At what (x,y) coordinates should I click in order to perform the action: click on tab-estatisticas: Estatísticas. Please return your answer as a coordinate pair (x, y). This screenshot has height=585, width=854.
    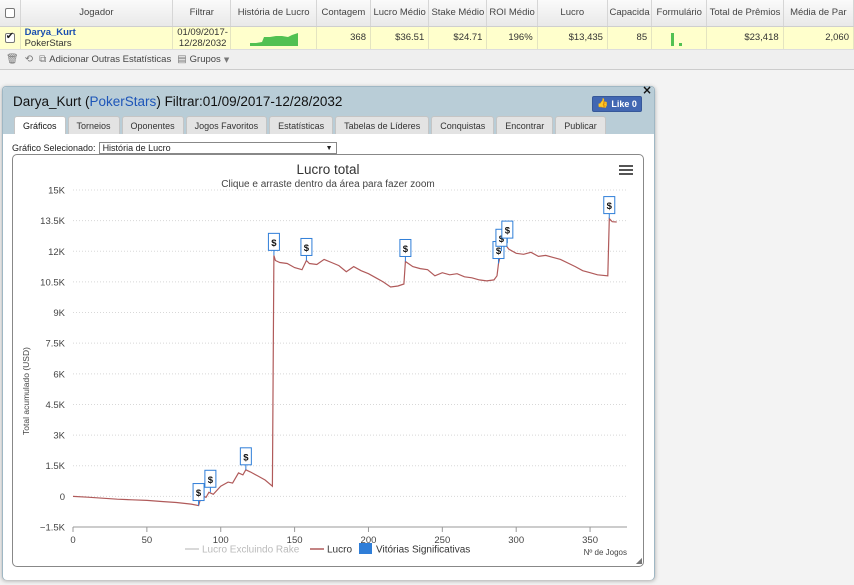
    Looking at the image, I should click on (301, 125).